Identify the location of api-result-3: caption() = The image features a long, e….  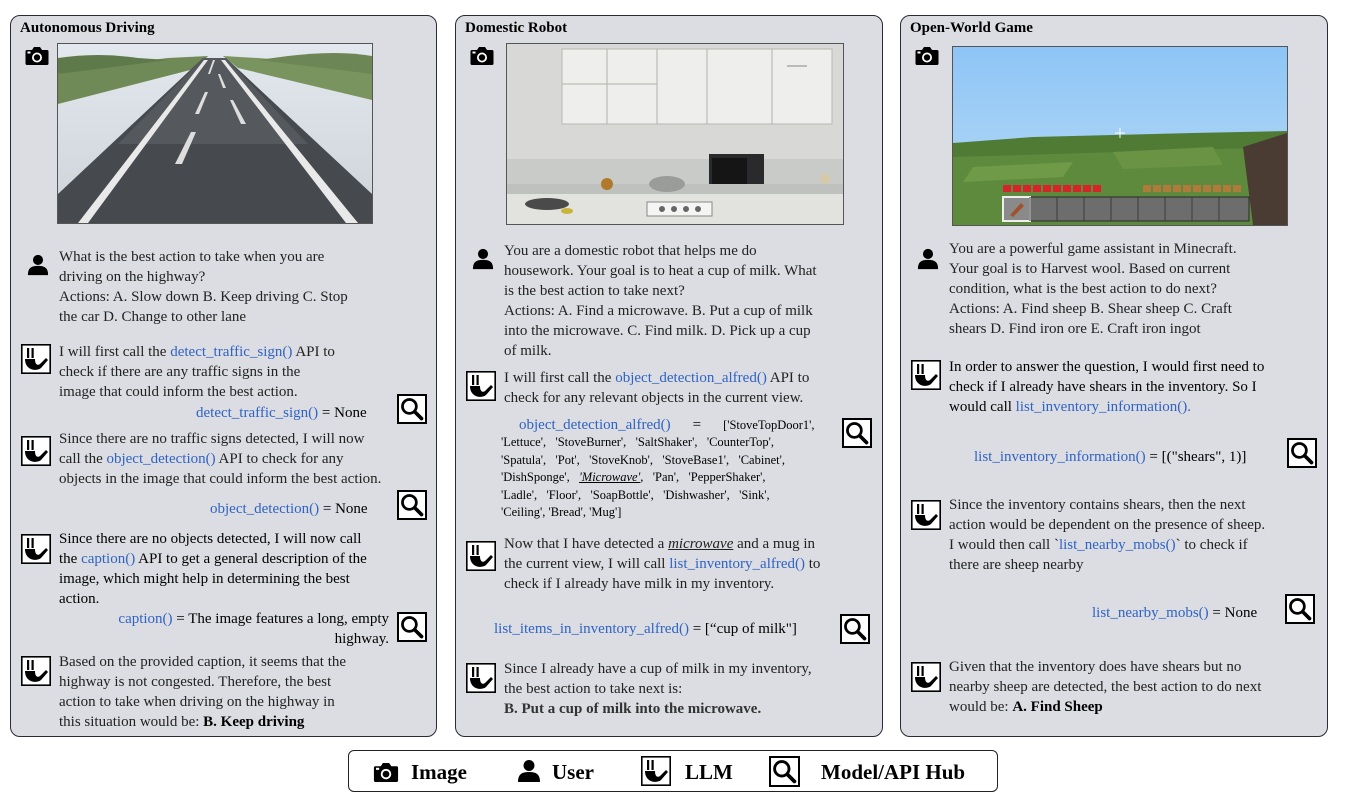
(239, 629).